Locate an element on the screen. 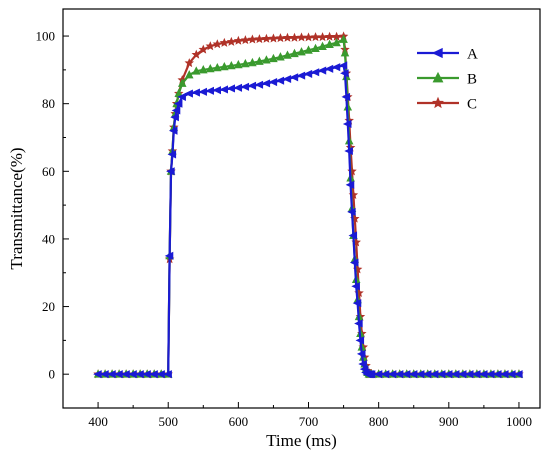 The width and height of the screenshot is (550, 465). legend-marker is located at coordinates (438, 102).